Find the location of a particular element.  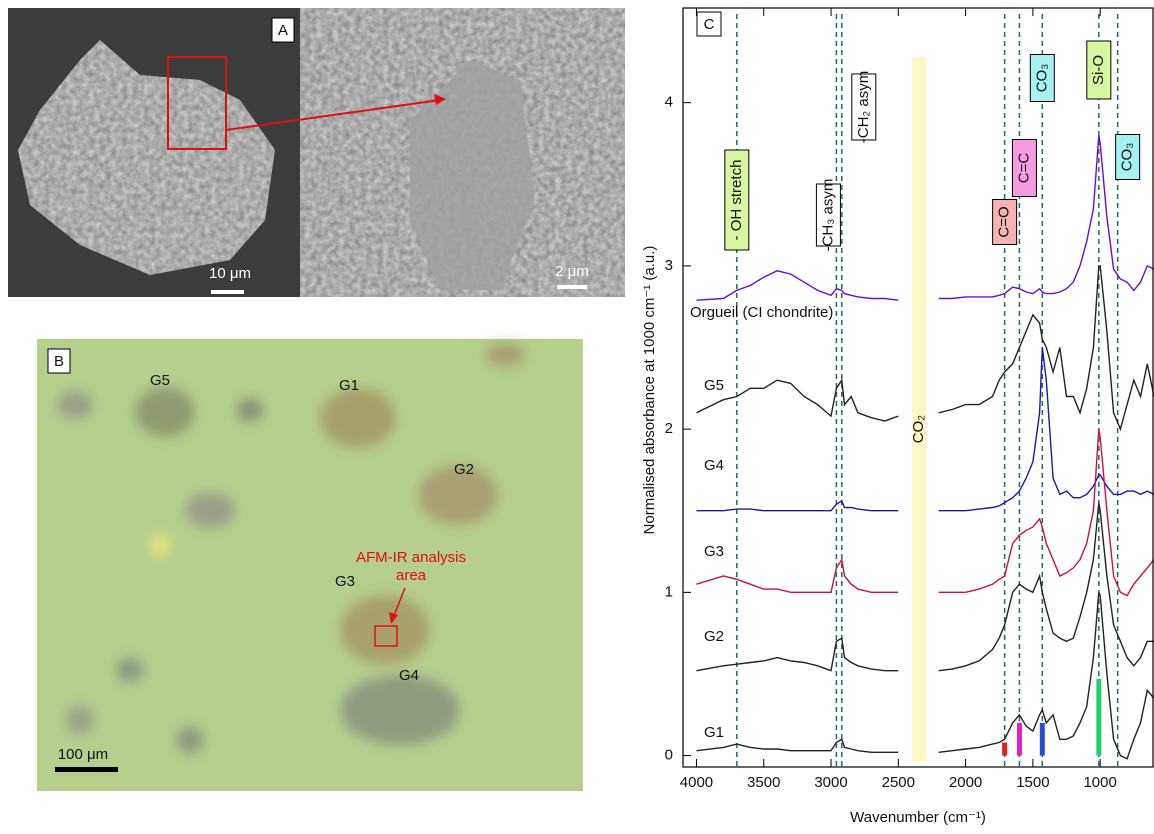

flat-grain is located at coordinates (472, 175).